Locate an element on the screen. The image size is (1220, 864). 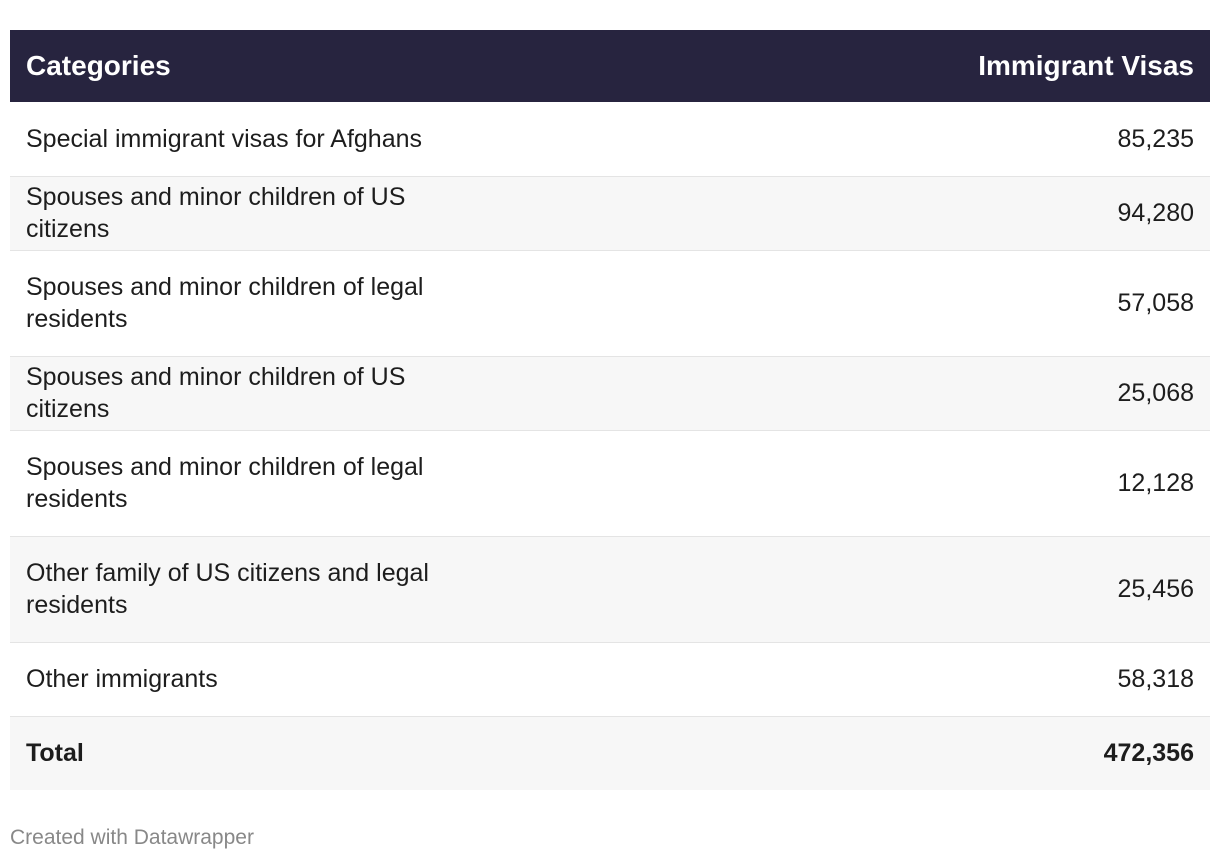
total-value: 472,356 is located at coordinates (1060, 753).